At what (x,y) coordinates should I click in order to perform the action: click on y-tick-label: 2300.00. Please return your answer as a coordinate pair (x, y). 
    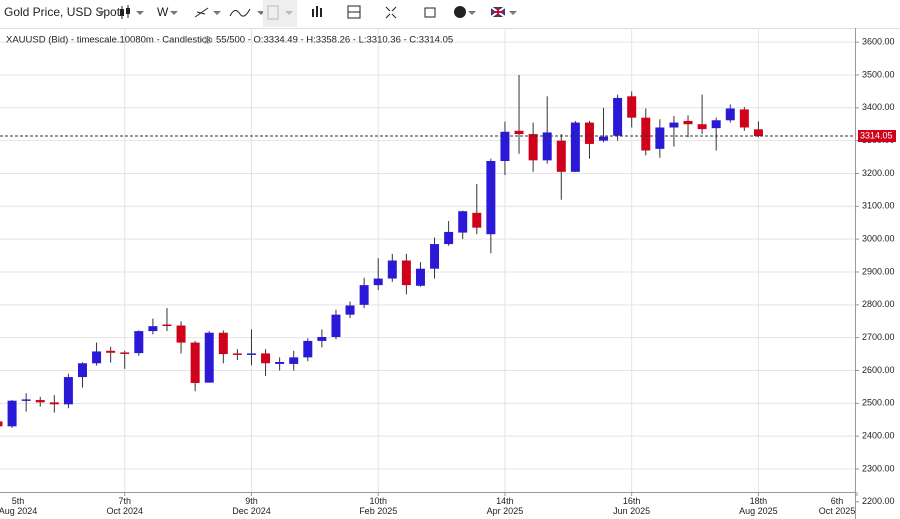
    Looking at the image, I should click on (878, 468).